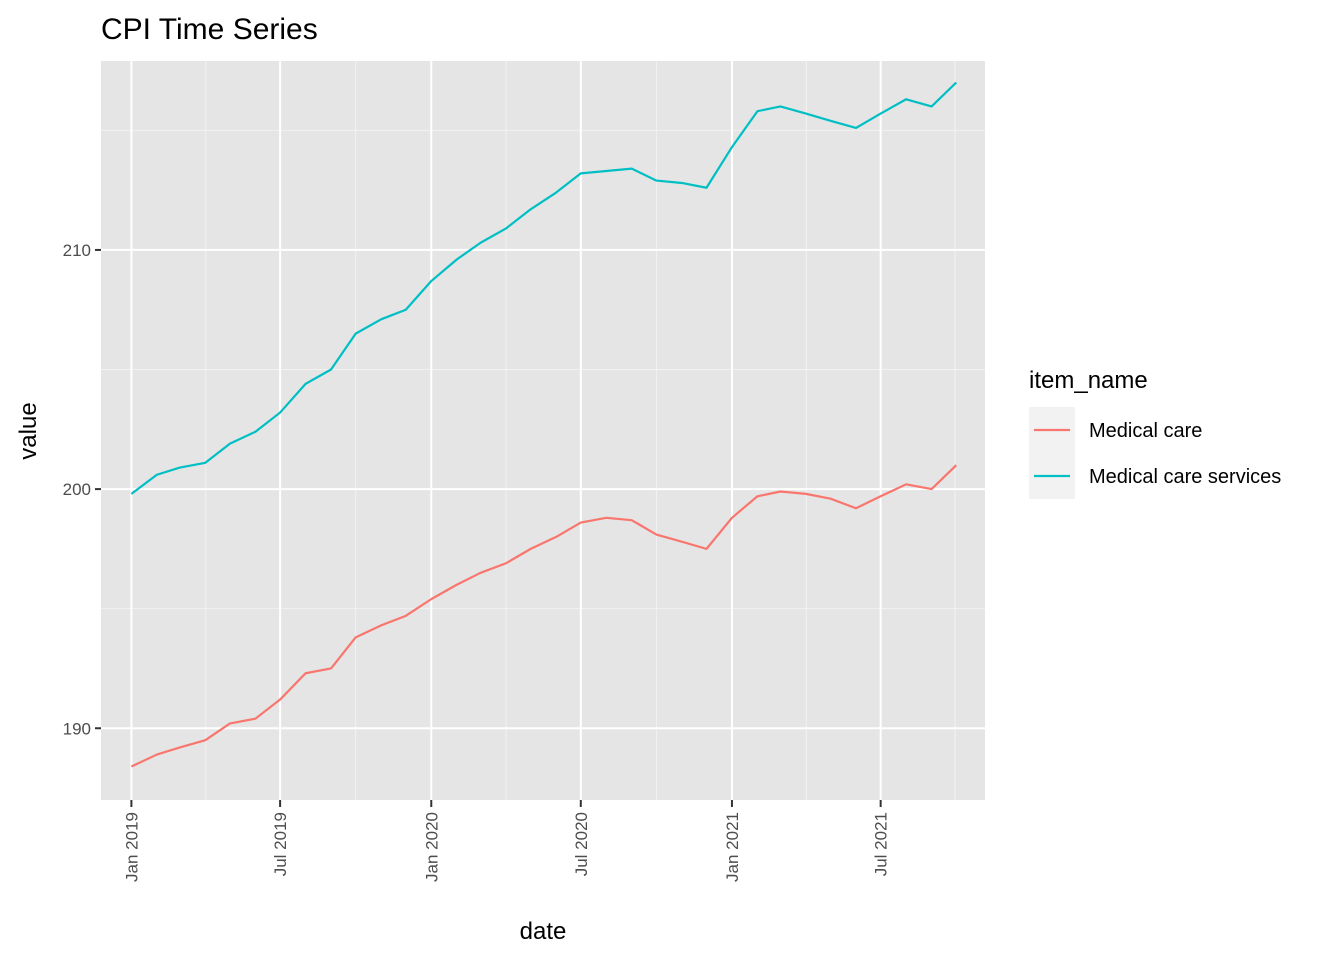 The image size is (1344, 960). What do you see at coordinates (1145, 431) in the screenshot?
I see `legend-label: Medical care` at bounding box center [1145, 431].